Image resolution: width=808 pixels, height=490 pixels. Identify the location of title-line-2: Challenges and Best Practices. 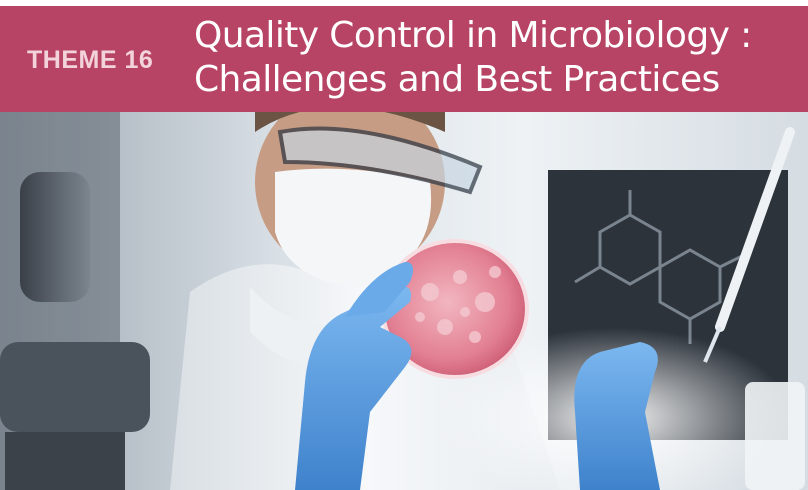
(457, 79).